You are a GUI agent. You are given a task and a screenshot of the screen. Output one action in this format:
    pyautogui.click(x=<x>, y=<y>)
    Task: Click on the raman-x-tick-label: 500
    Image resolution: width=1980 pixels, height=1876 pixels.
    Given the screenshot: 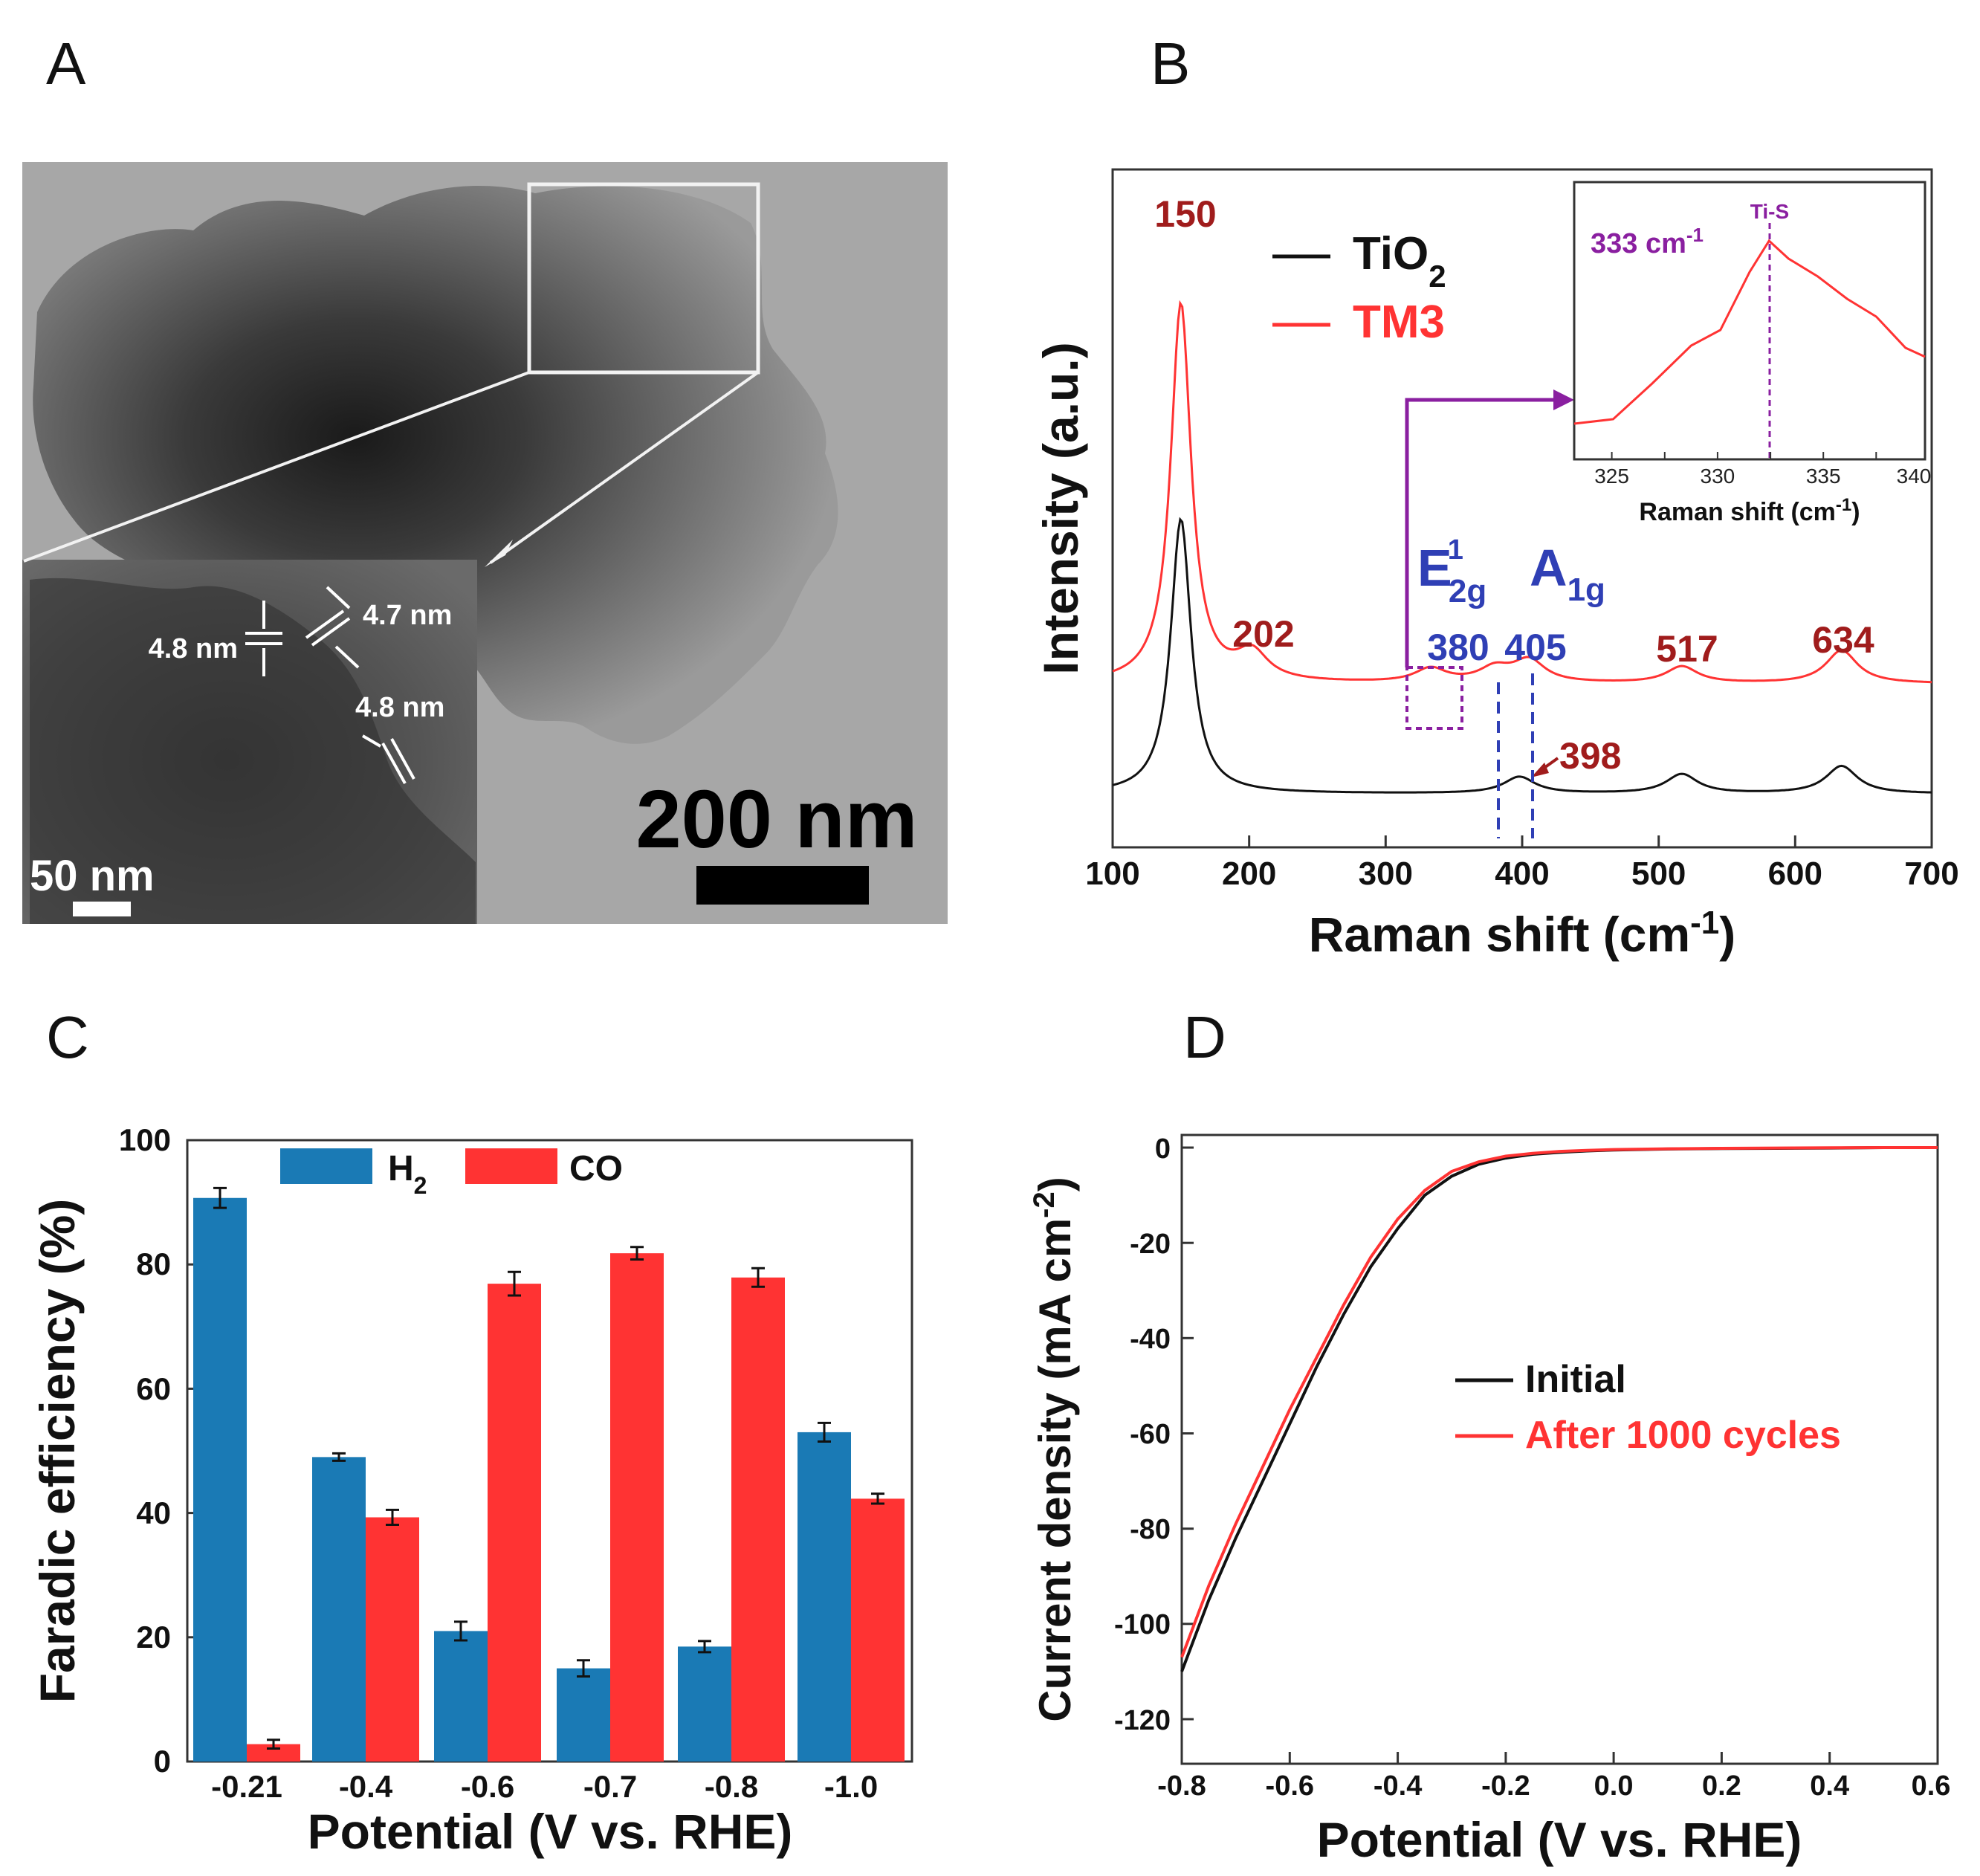 What is the action you would take?
    pyautogui.click(x=1658, y=873)
    